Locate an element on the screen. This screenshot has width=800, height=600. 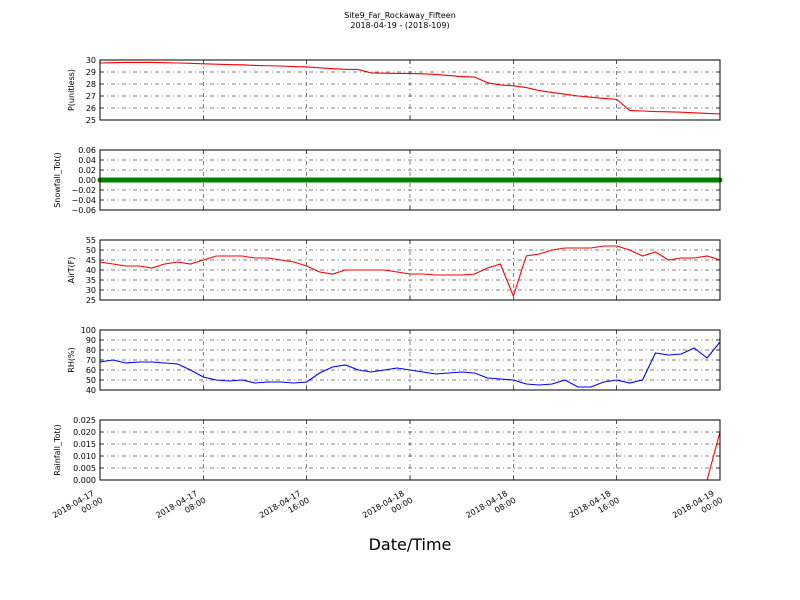
y-axis-label: Rainfall_Tot() is located at coordinates (57, 450).